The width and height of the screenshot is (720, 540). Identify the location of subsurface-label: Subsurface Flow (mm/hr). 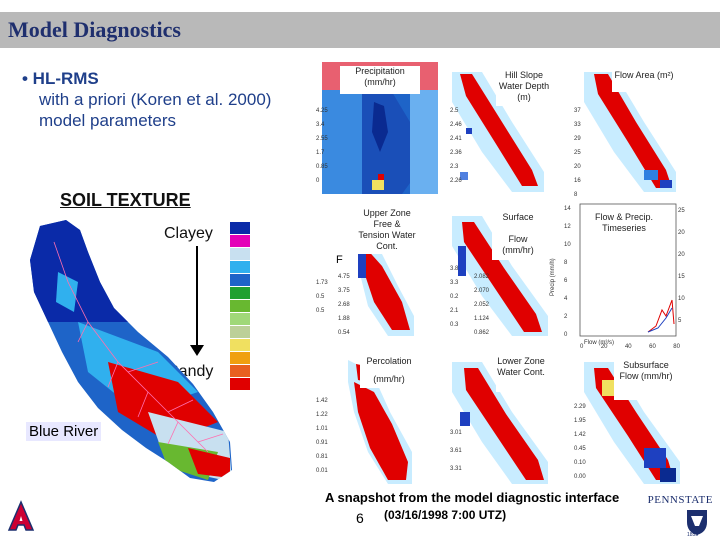
(646, 371).